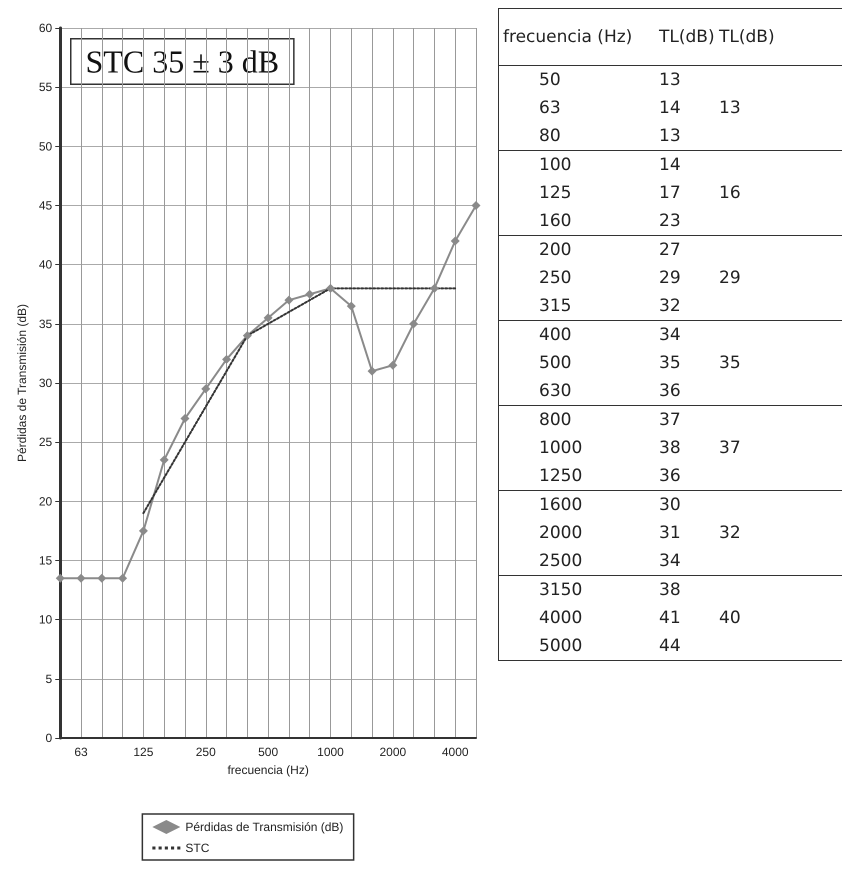  What do you see at coordinates (81, 752) in the screenshot?
I see `x-tick-label: 63` at bounding box center [81, 752].